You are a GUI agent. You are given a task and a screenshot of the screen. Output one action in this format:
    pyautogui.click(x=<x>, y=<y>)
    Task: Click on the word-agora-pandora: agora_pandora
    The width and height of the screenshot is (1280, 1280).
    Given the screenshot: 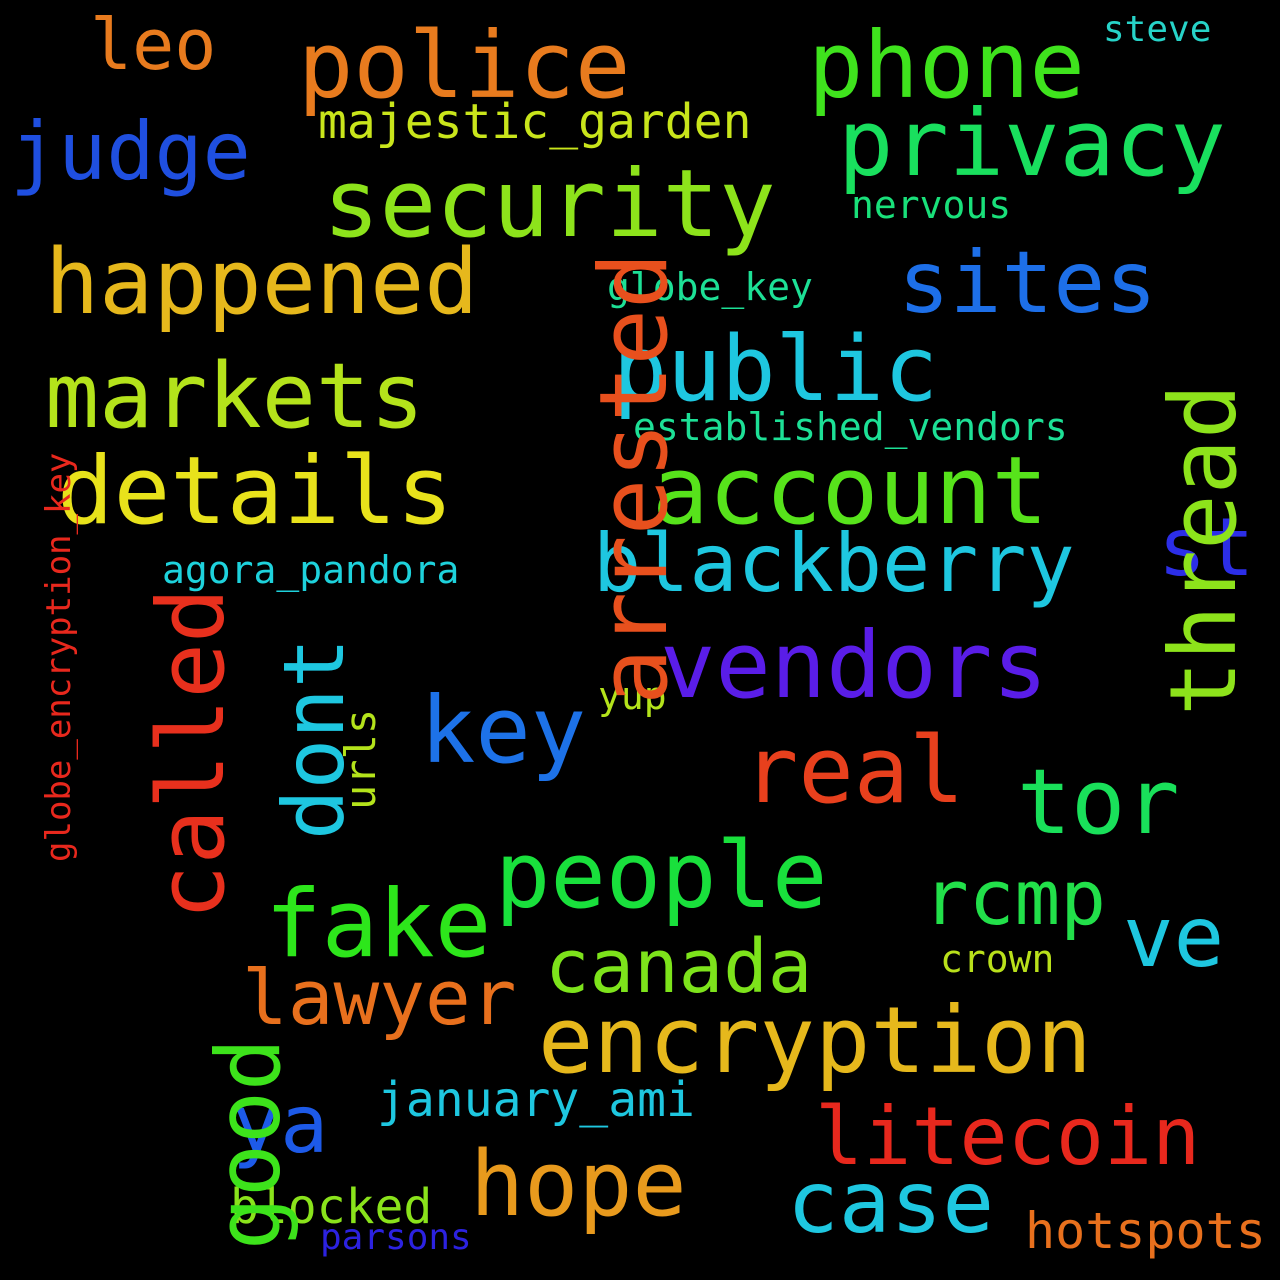 What is the action you would take?
    pyautogui.click(x=311, y=570)
    